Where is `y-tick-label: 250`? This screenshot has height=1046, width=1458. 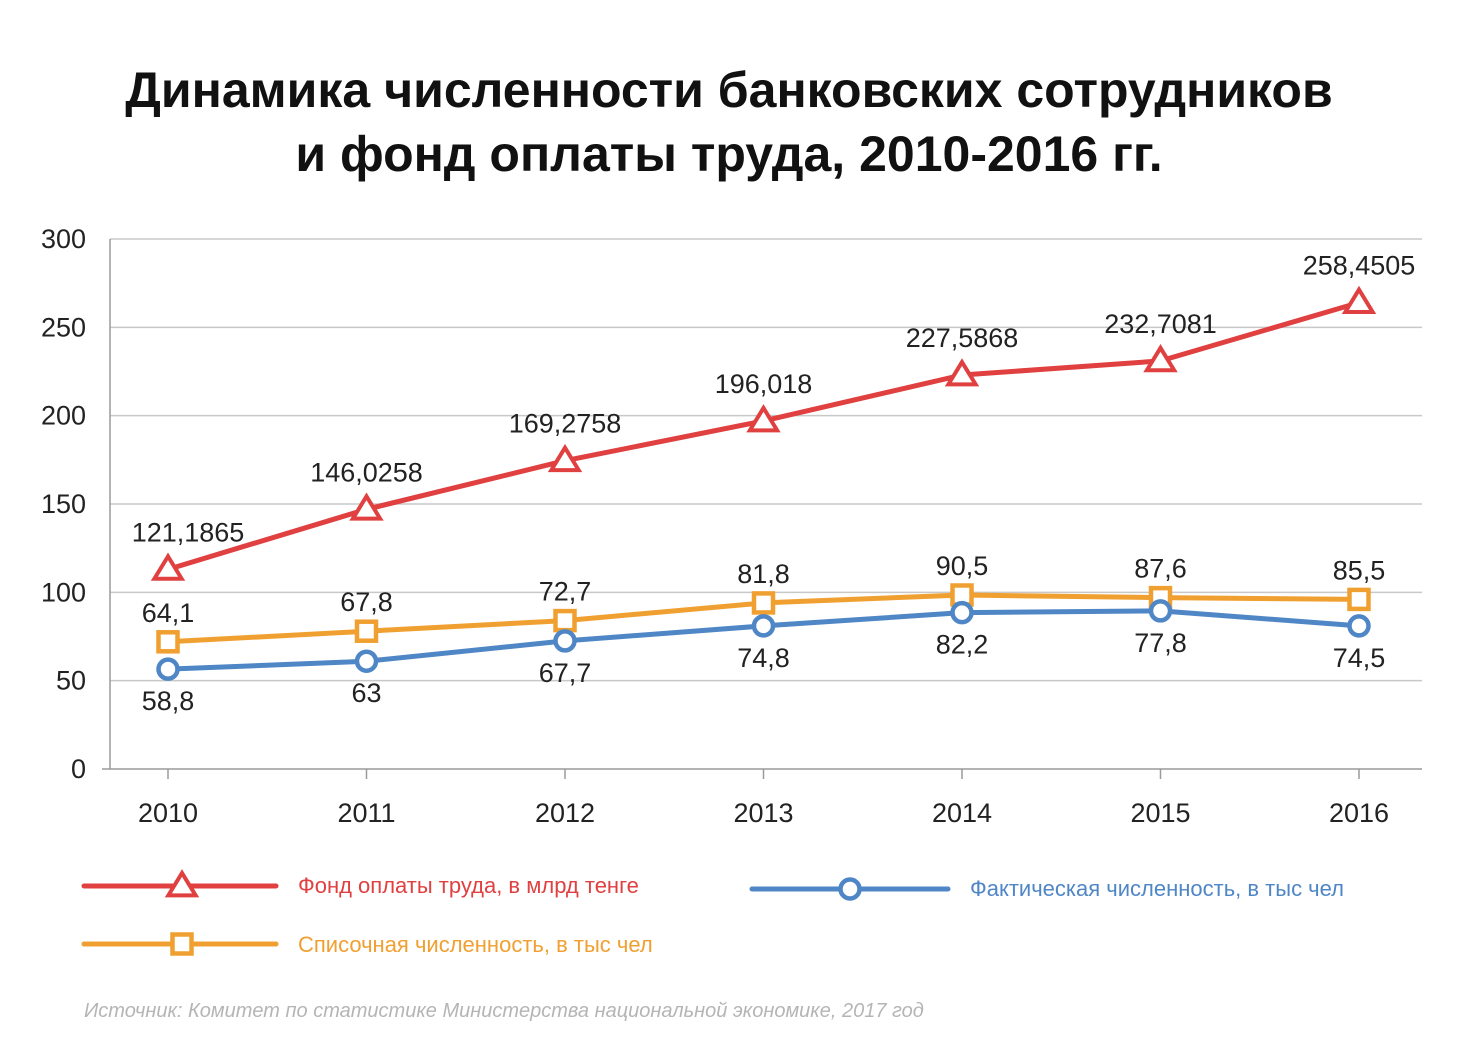
y-tick-label: 250 is located at coordinates (63, 327).